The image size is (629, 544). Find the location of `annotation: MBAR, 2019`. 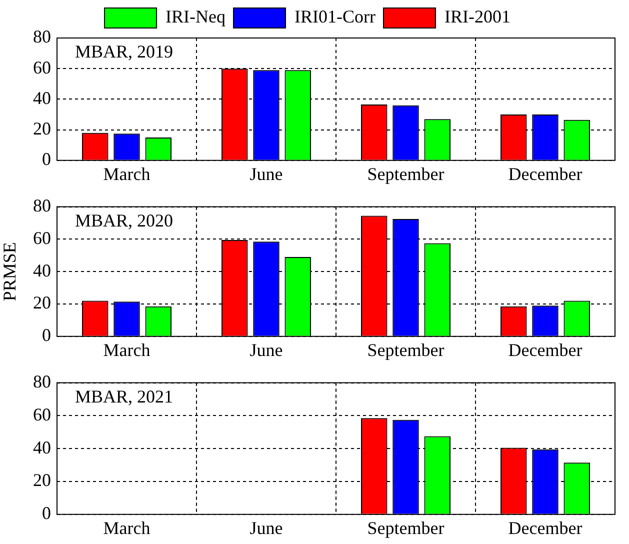

annotation: MBAR, 2019 is located at coordinates (124, 52).